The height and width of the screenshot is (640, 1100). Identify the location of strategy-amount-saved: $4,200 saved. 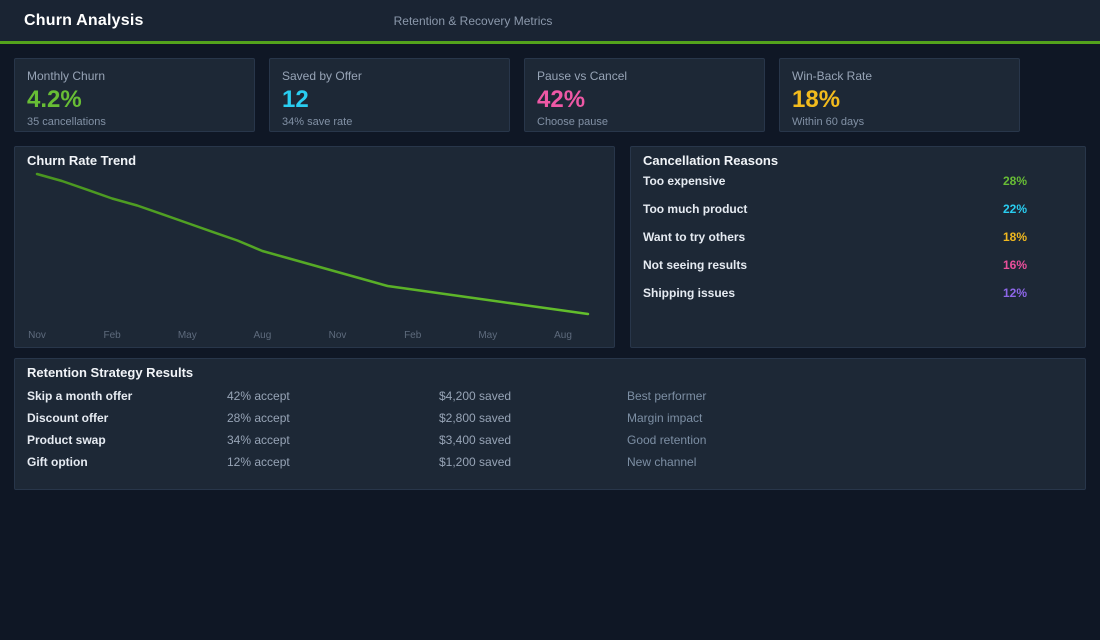
(475, 396).